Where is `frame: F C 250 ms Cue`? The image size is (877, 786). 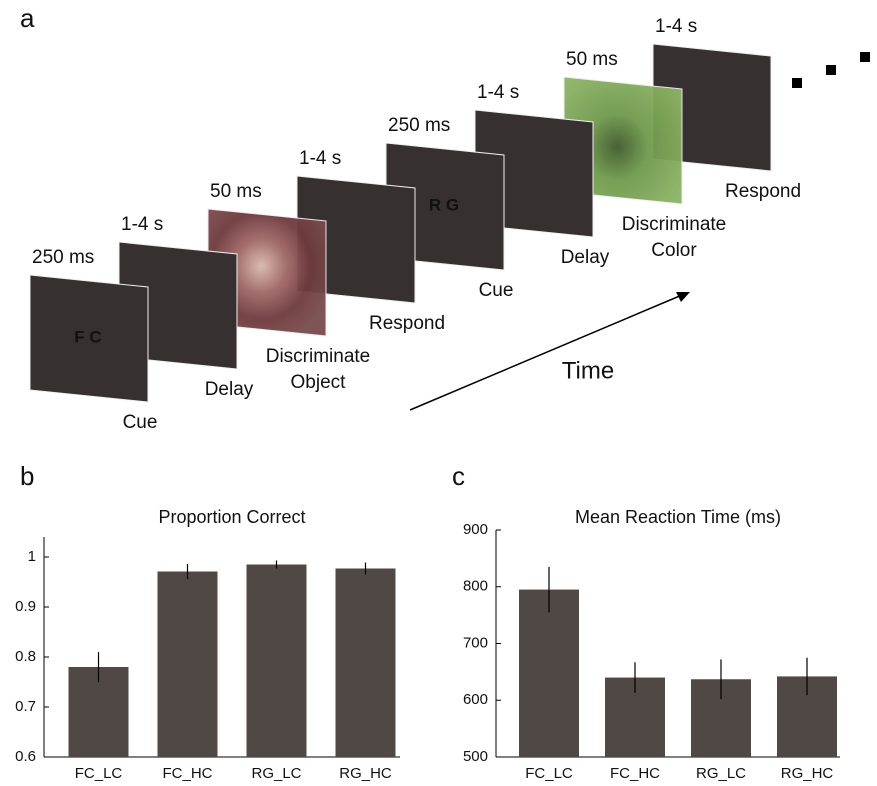
frame: F C 250 ms Cue is located at coordinates (93, 340).